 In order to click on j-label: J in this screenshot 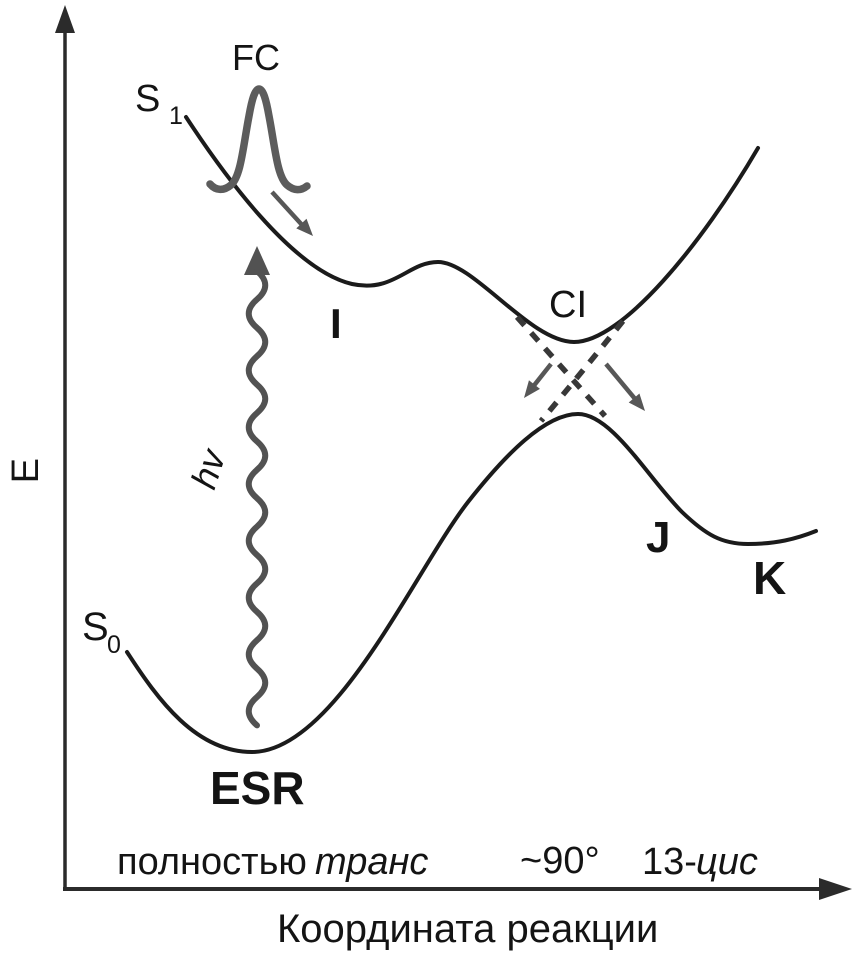, I will do `click(658, 537)`.